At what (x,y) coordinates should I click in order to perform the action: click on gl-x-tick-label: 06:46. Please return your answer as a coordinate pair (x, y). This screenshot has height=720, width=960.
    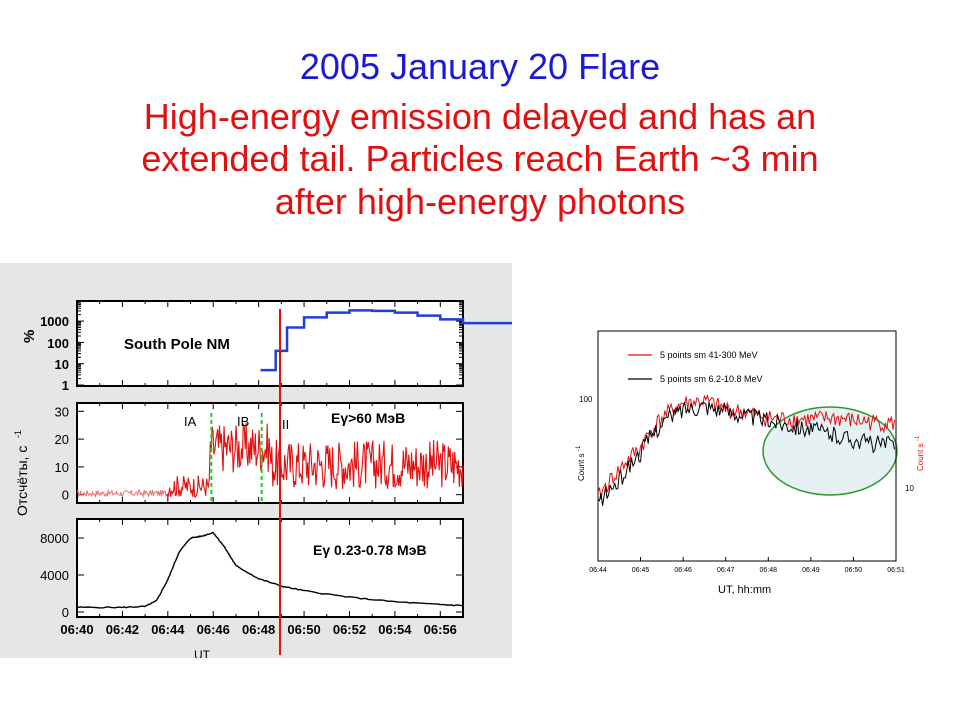
    Looking at the image, I should click on (213, 629).